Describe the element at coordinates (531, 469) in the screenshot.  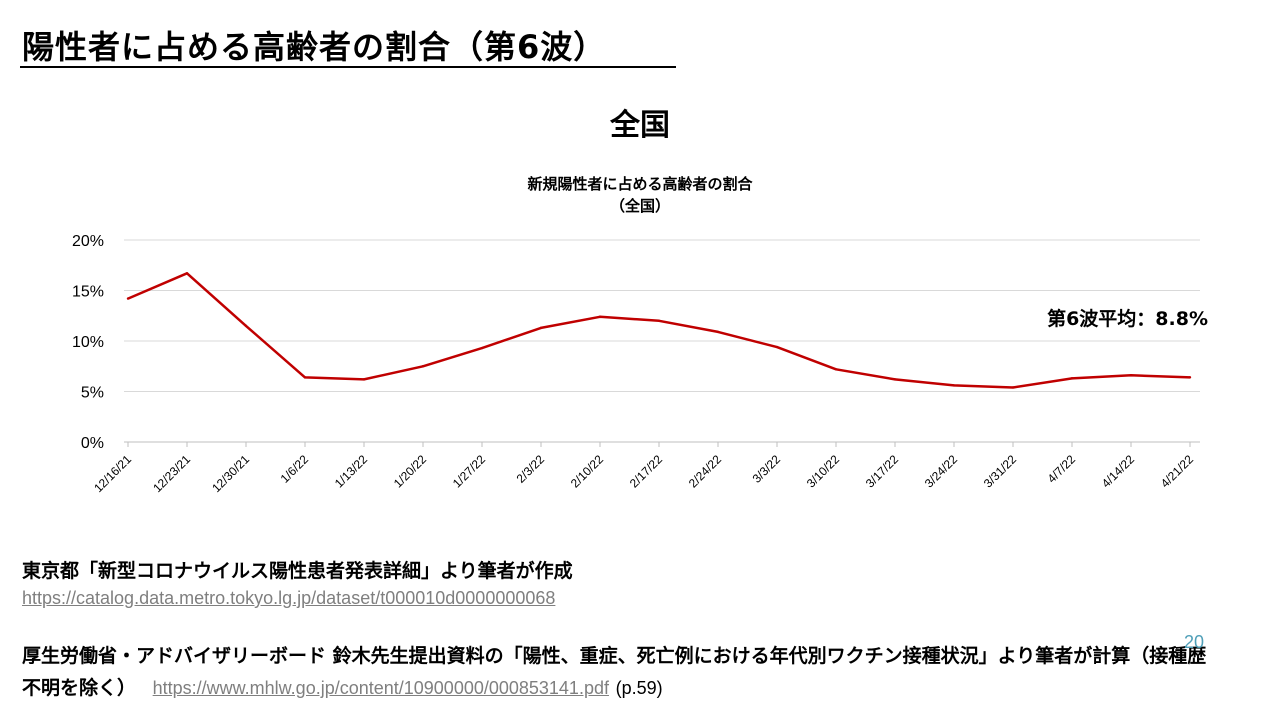
I see `x-tick-label: 2/3/22` at that location.